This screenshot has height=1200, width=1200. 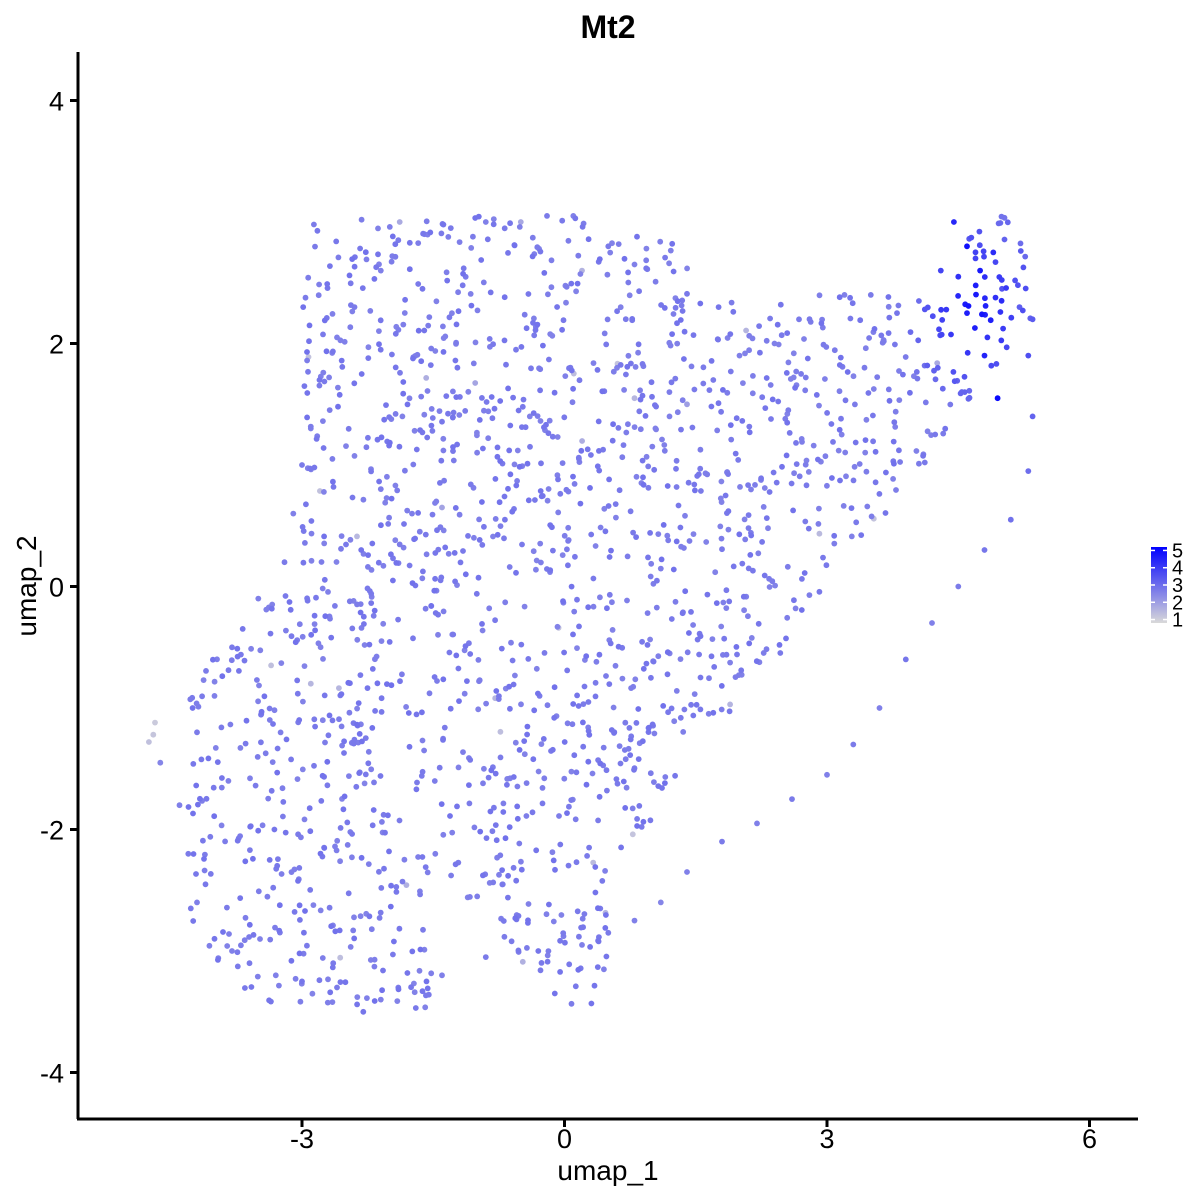 What do you see at coordinates (693, 1136) in the screenshot?
I see `x-axis-ticks: -3 0 3 6` at bounding box center [693, 1136].